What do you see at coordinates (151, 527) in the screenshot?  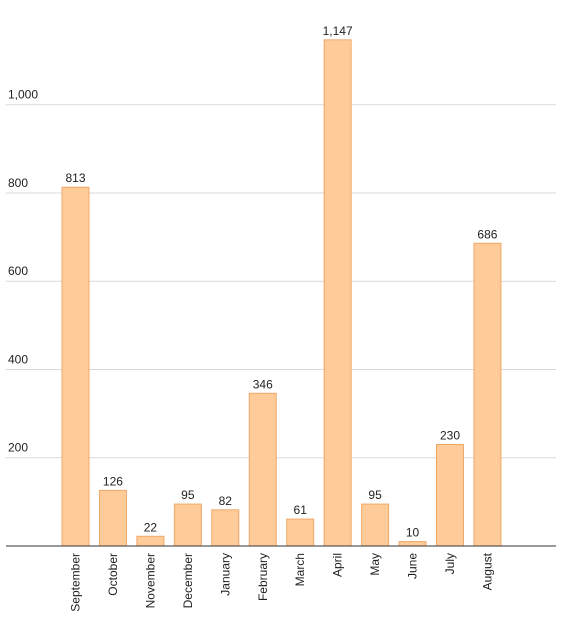 I see `data-label-november: 22` at bounding box center [151, 527].